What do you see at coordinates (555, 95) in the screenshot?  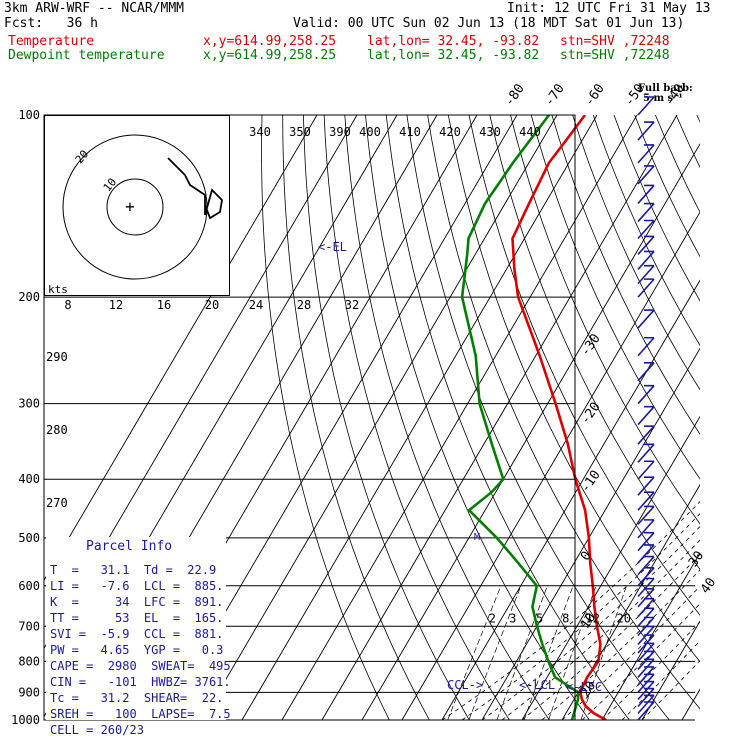 I see `isotherm-label: -70` at bounding box center [555, 95].